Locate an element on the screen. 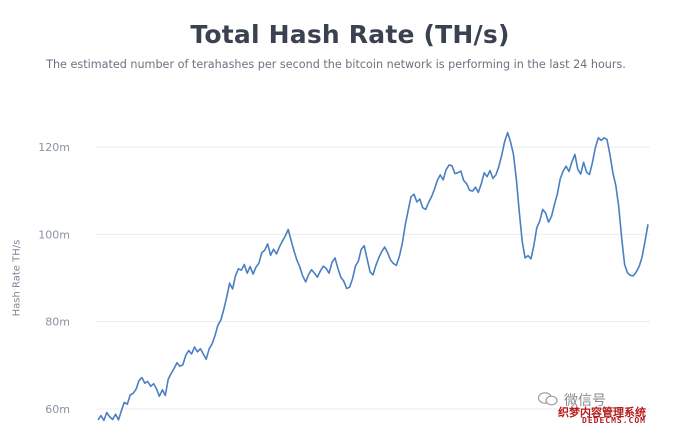 The height and width of the screenshot is (438, 700). y-tick-labels: 60m 80m 100m 120m is located at coordinates (54, 278).